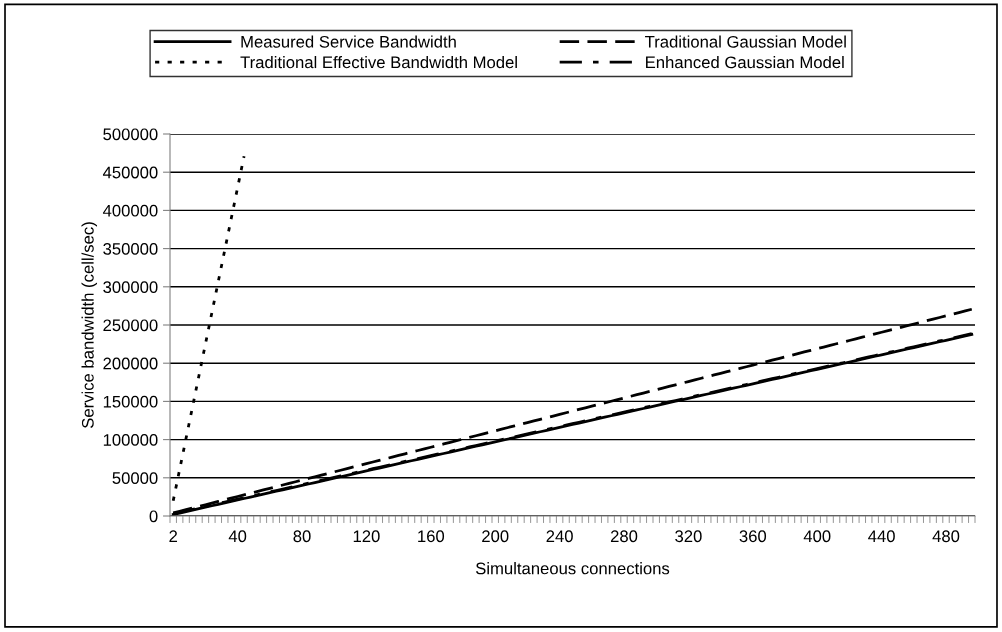 Image resolution: width=1002 pixels, height=632 pixels. What do you see at coordinates (624, 536) in the screenshot?
I see `x-tick-label: 280` at bounding box center [624, 536].